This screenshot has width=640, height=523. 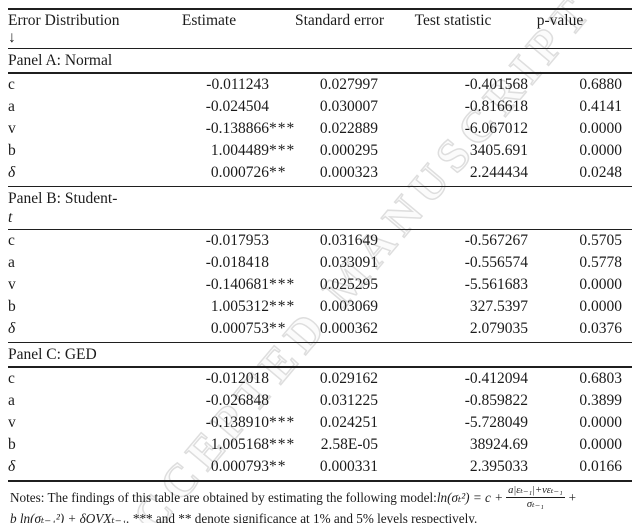 I want to click on table-row: v -0.138866*** 0.022889 -6.067012 0.0000, so click(x=320, y=129).